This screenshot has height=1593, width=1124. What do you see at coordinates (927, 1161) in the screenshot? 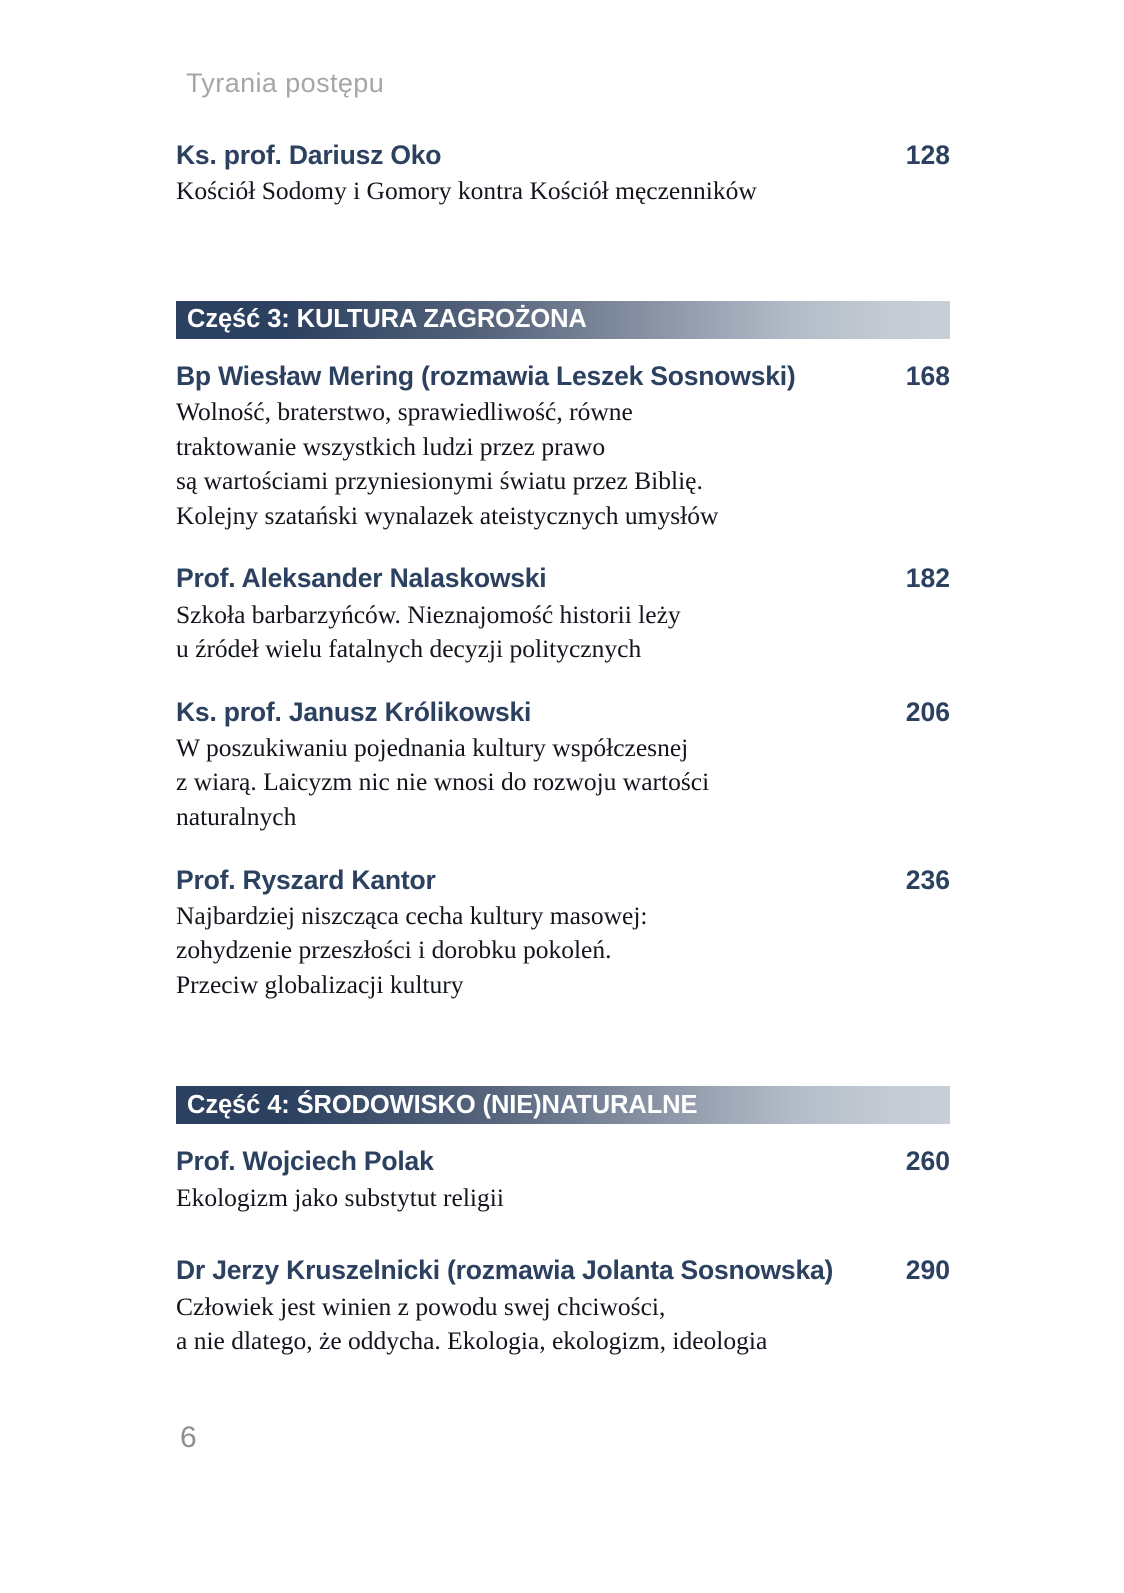
I see `toc-entry-page-number: 260` at bounding box center [927, 1161].